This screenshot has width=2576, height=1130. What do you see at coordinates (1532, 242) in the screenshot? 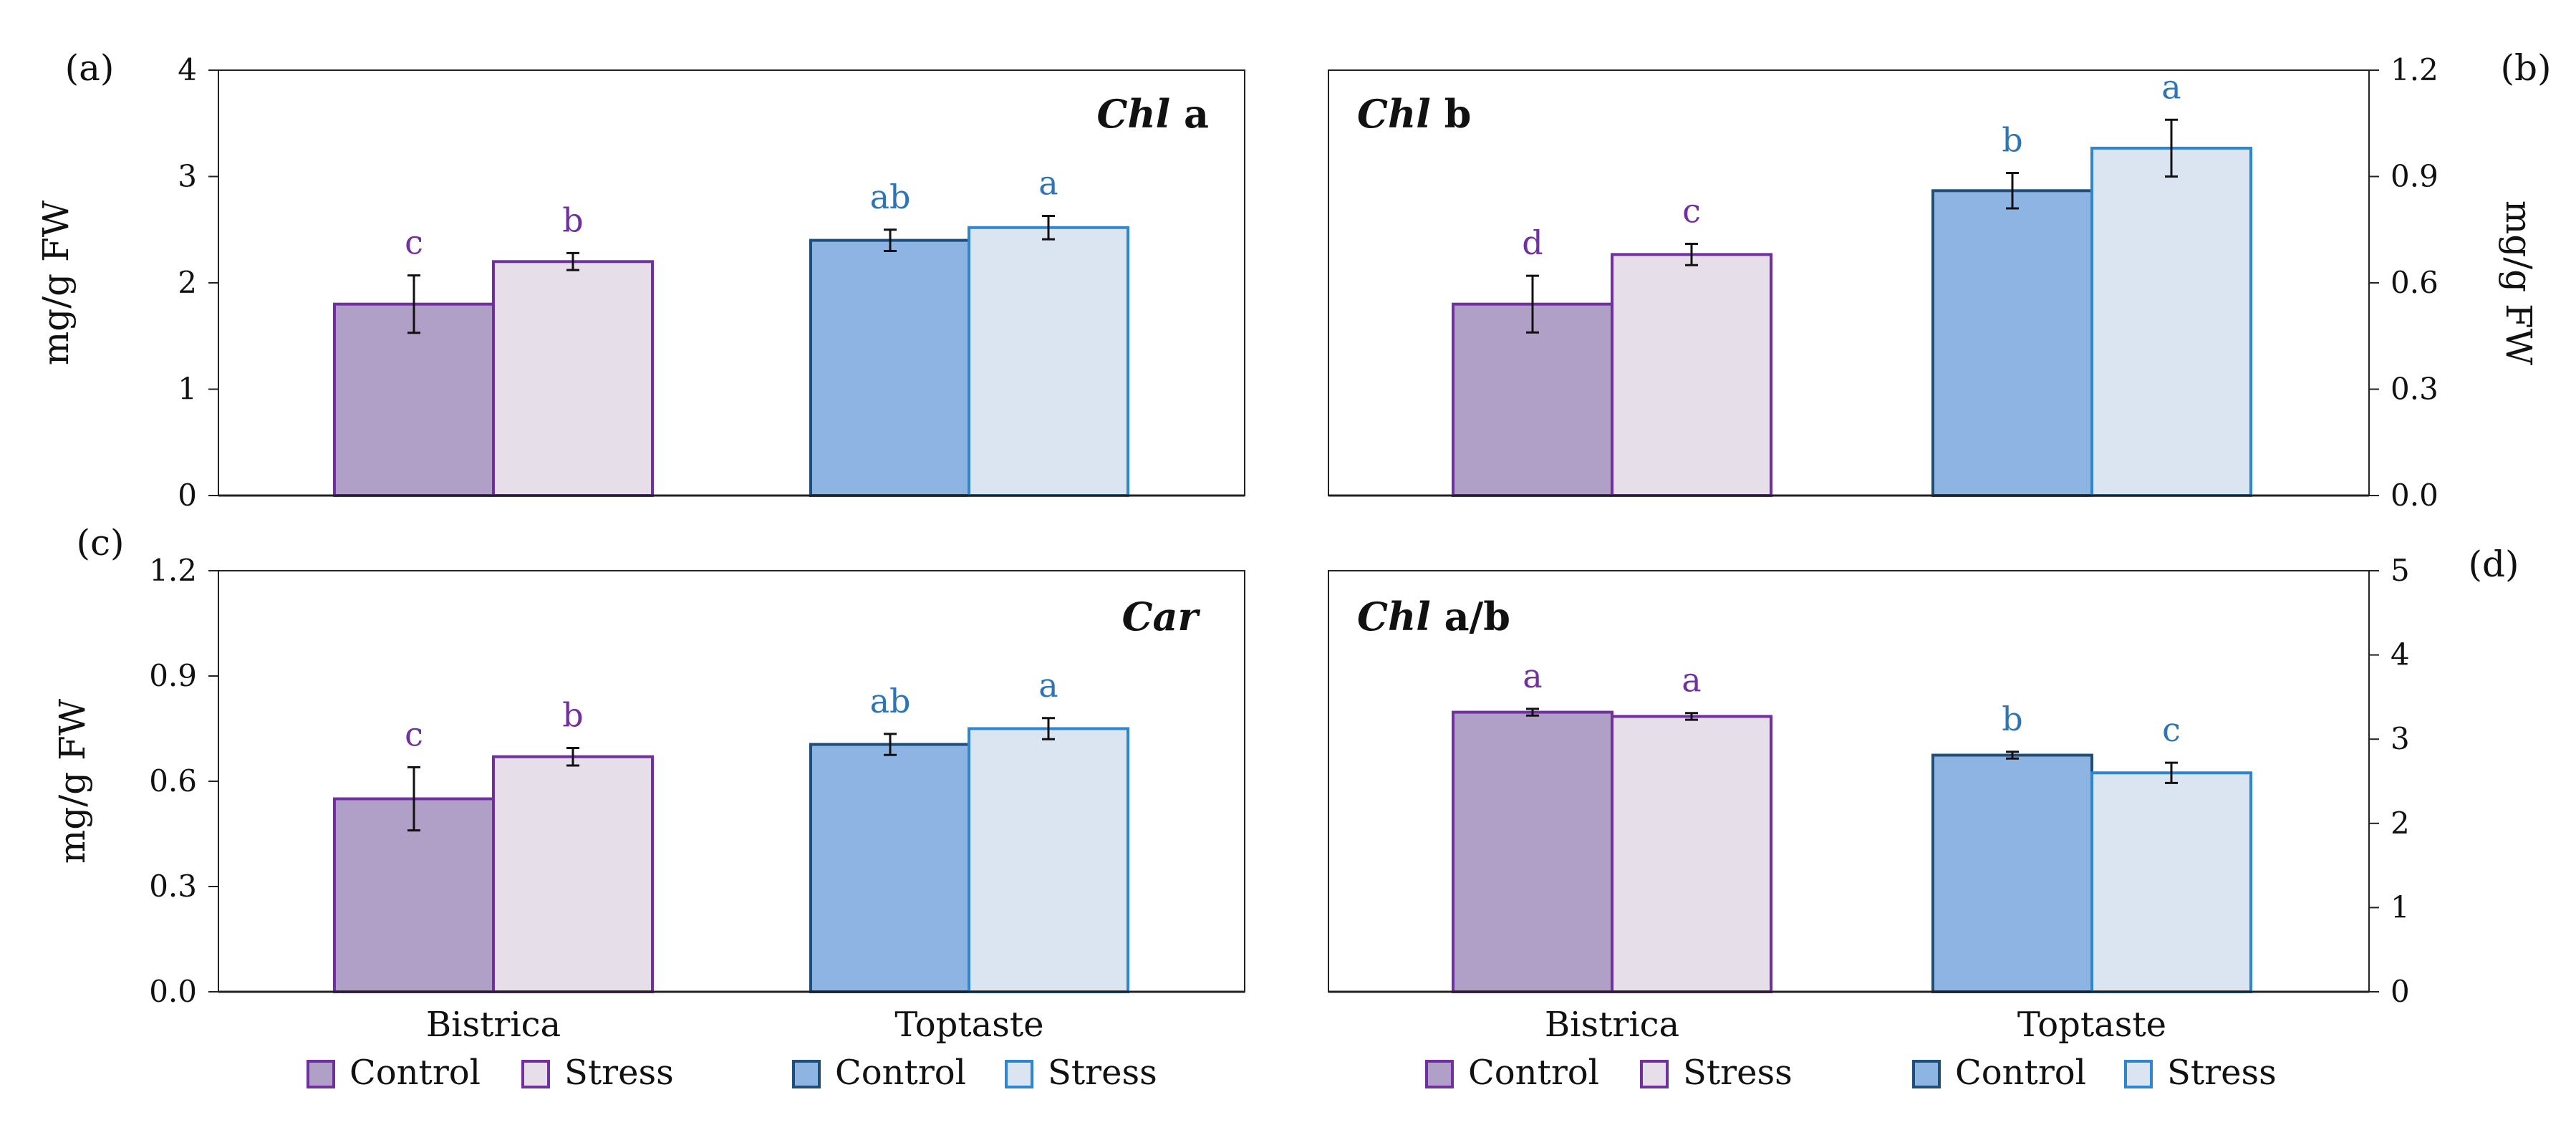
I see `significance-letter: d` at bounding box center [1532, 242].